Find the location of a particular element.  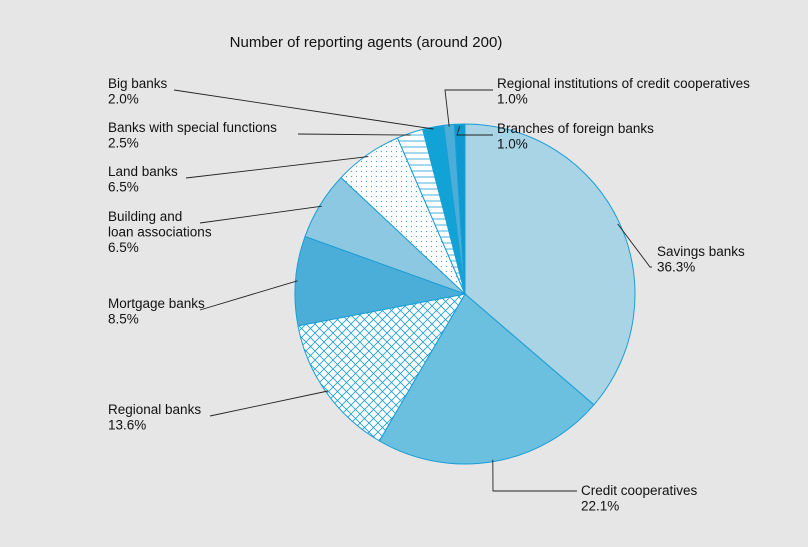

chart-title: Number of reporting agents (around 200) is located at coordinates (366, 42).